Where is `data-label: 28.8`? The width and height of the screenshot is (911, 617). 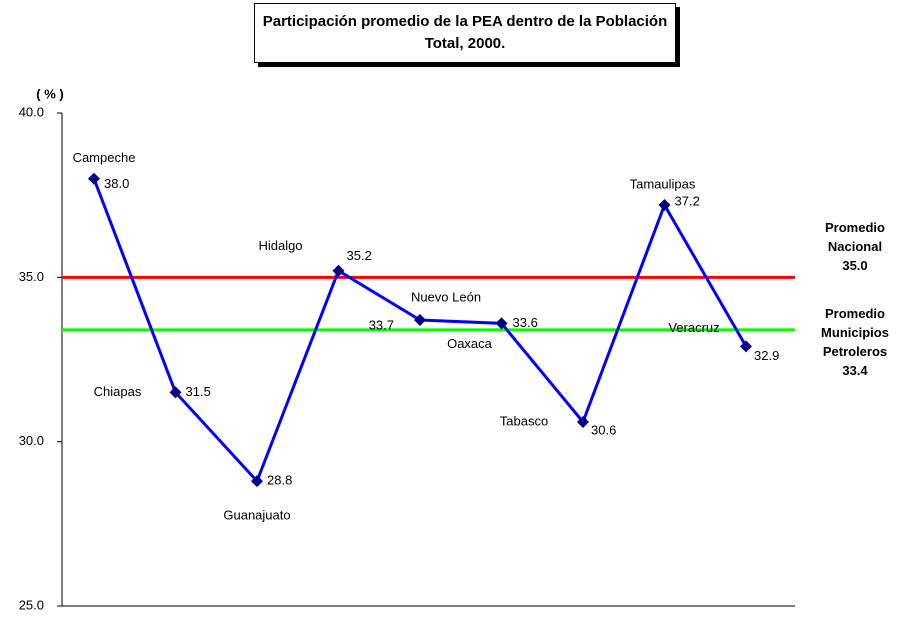 data-label: 28.8 is located at coordinates (279, 480).